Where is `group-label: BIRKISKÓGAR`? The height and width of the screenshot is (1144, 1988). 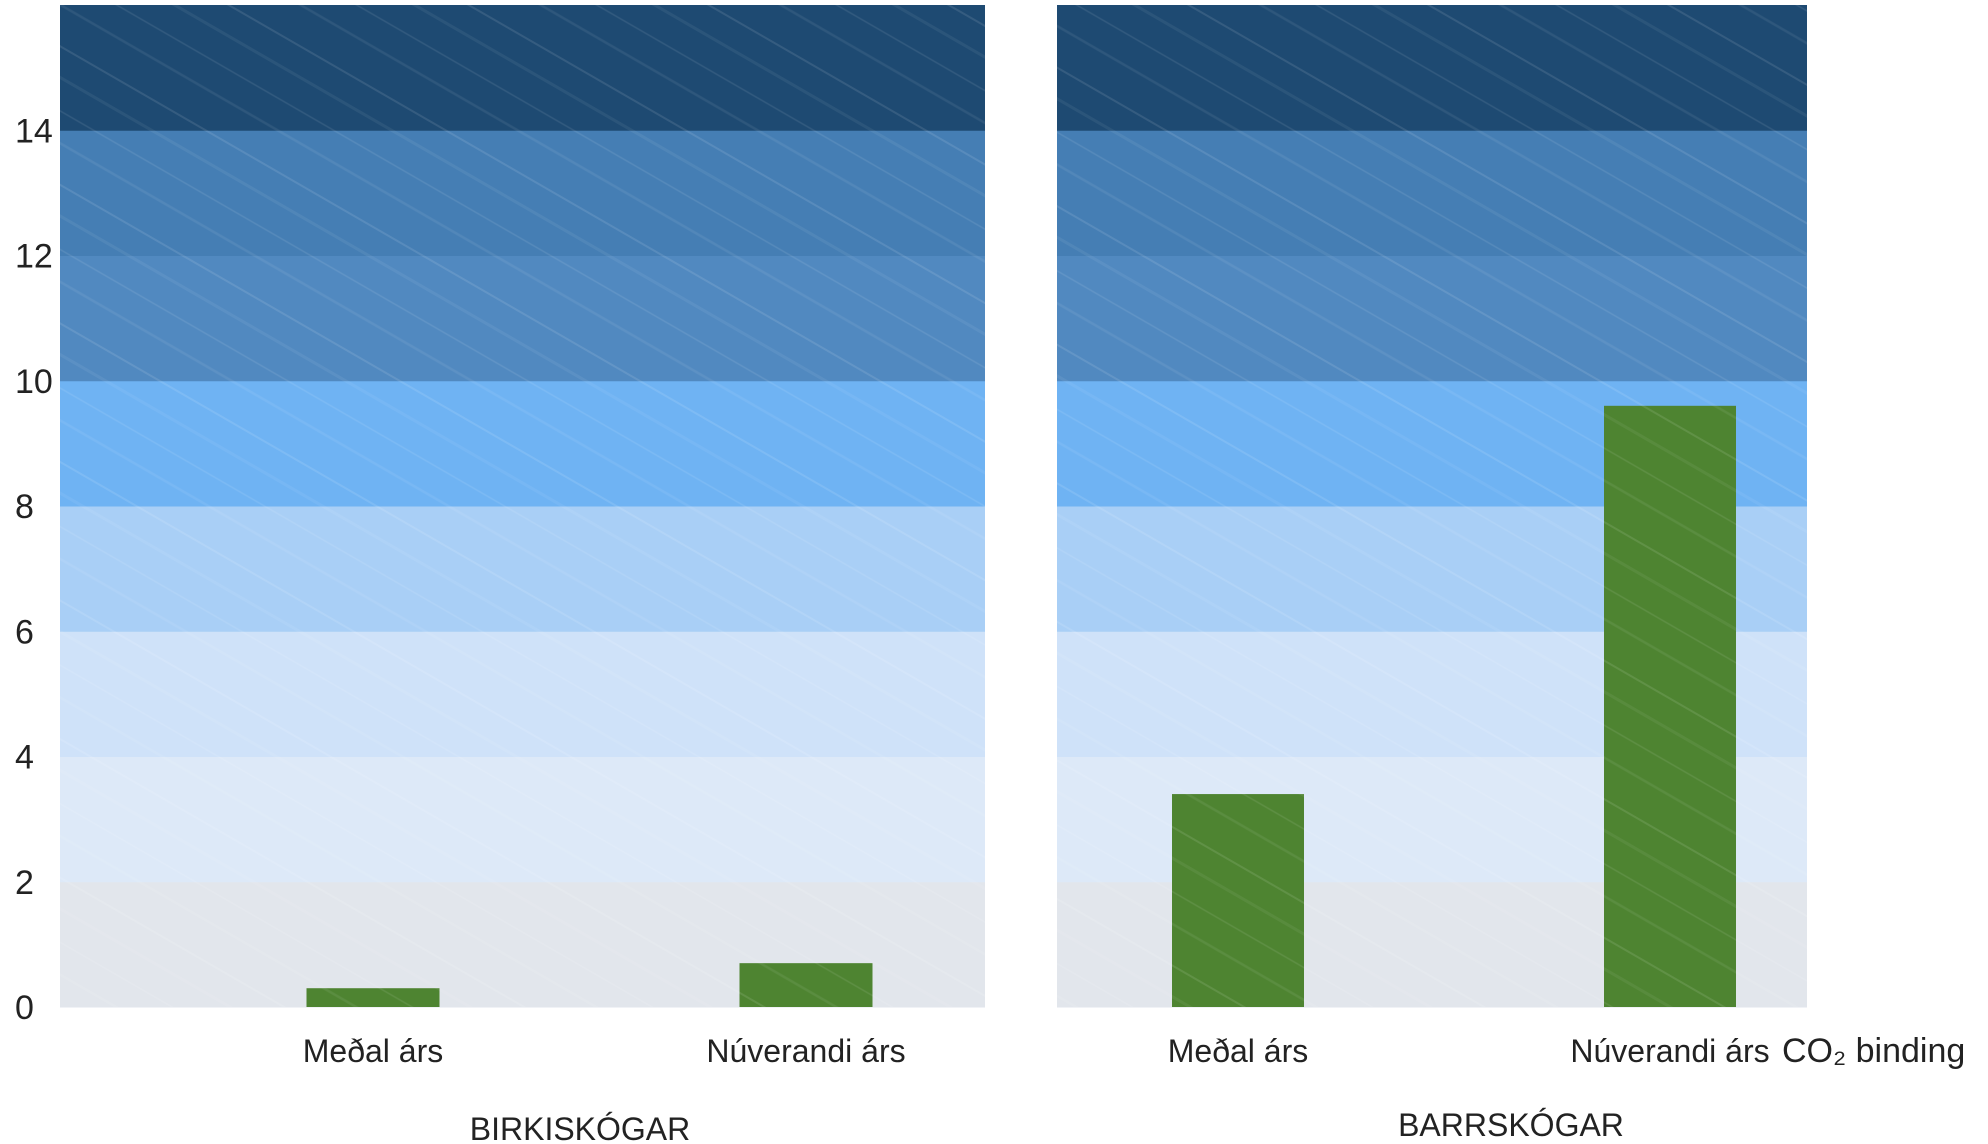
group-label: BIRKISKÓGAR is located at coordinates (580, 1127).